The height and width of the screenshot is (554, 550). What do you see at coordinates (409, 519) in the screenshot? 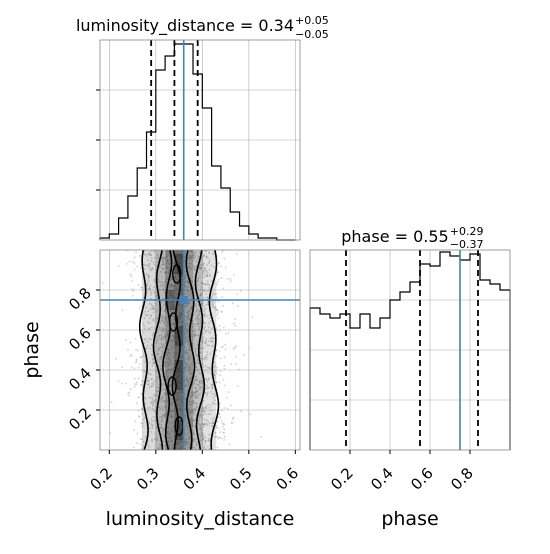
I see `phase-axis-label: phase` at bounding box center [409, 519].